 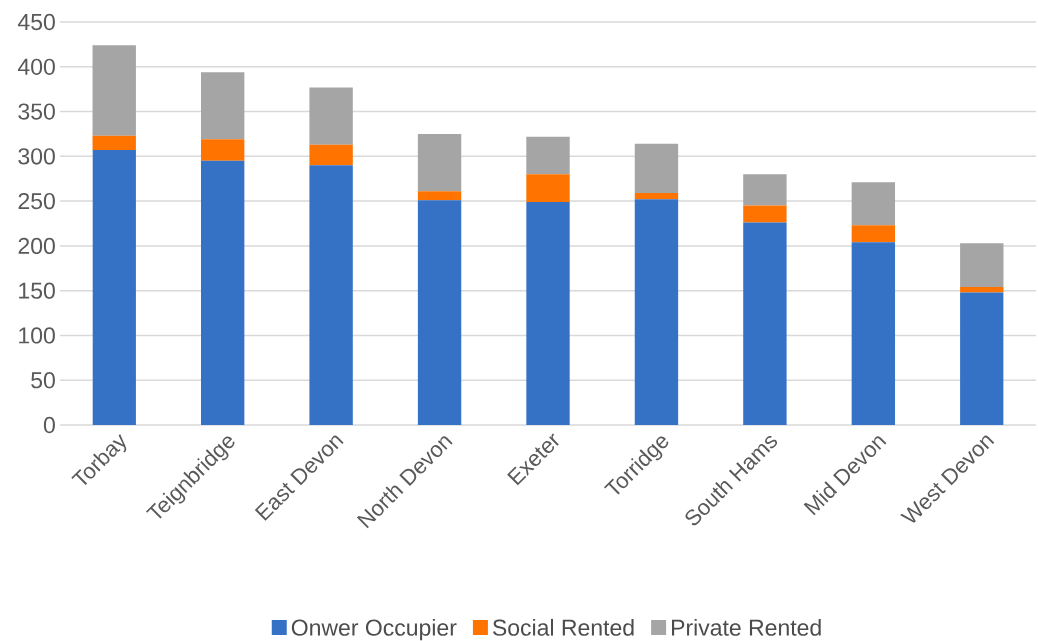 What do you see at coordinates (36, 246) in the screenshot?
I see `y-tick-label: 200` at bounding box center [36, 246].